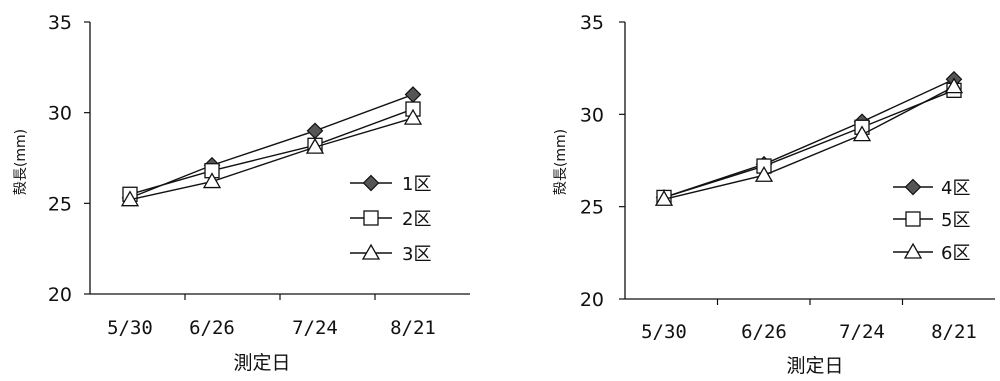 The height and width of the screenshot is (381, 1000). Describe the element at coordinates (416, 254) in the screenshot. I see `legend-label: 3区` at that location.